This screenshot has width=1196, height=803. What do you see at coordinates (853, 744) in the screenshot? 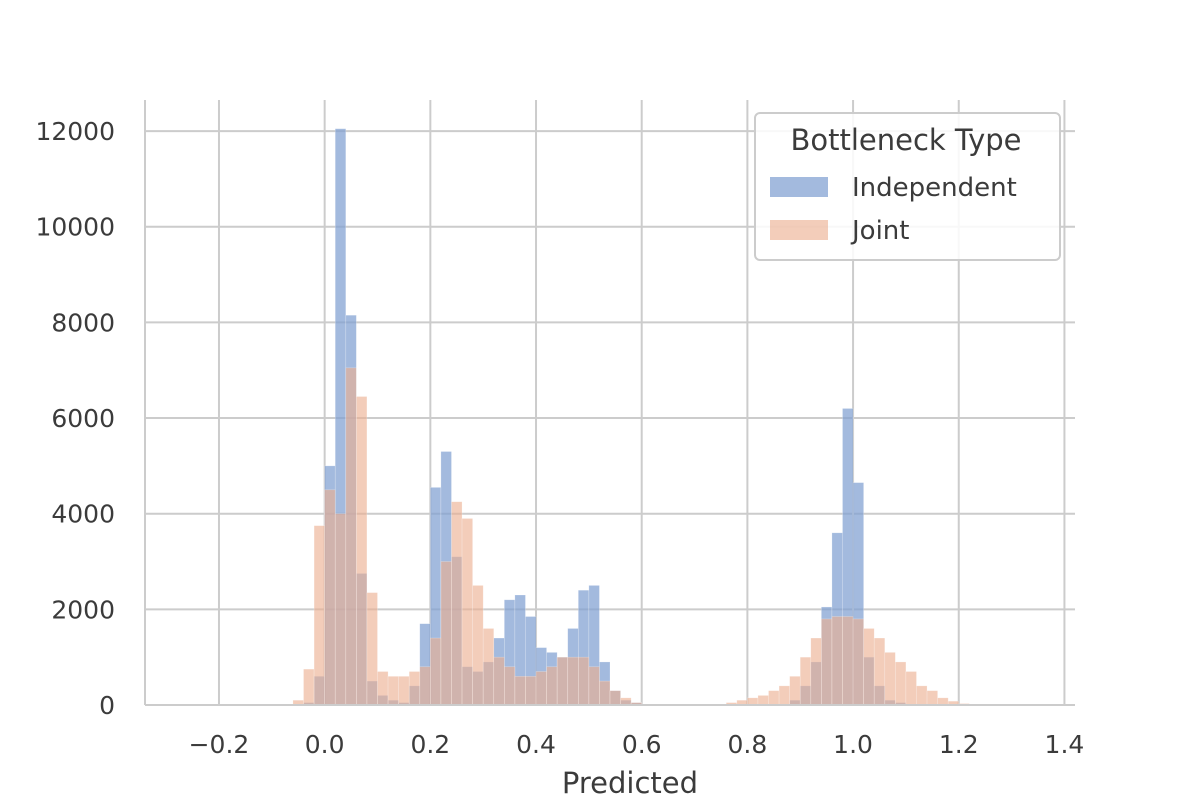
I see `x-tick-label: 1.0` at bounding box center [853, 744].